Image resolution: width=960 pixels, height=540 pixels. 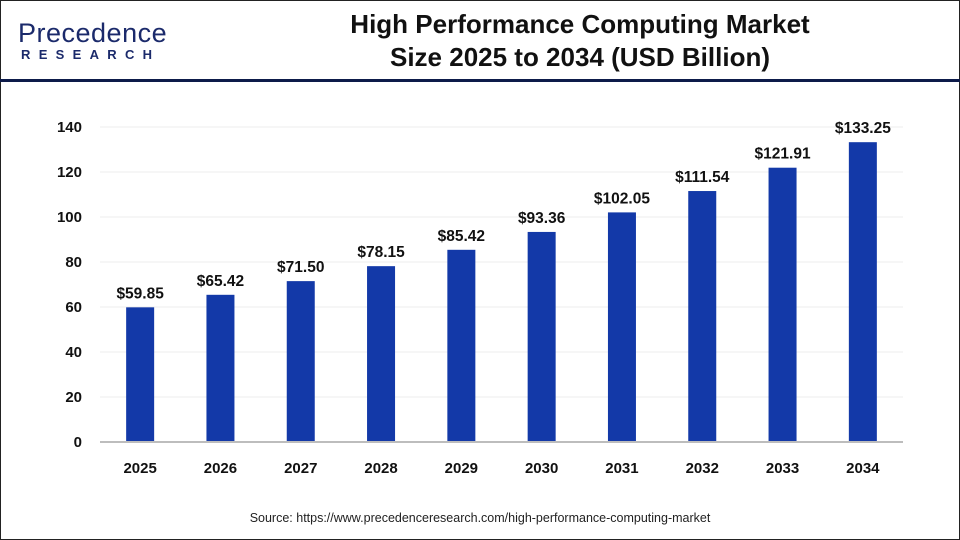 I want to click on x-tick-label: 2034, so click(x=863, y=468).